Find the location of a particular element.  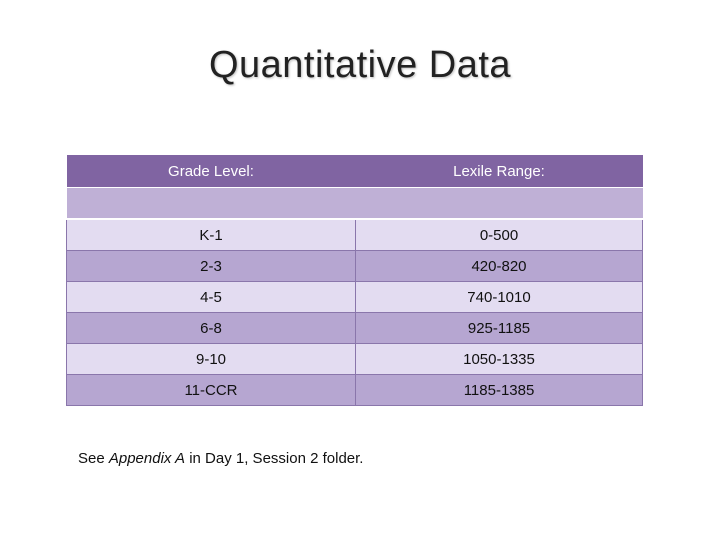

header-lexile-range: Lexile Range: is located at coordinates (499, 171).